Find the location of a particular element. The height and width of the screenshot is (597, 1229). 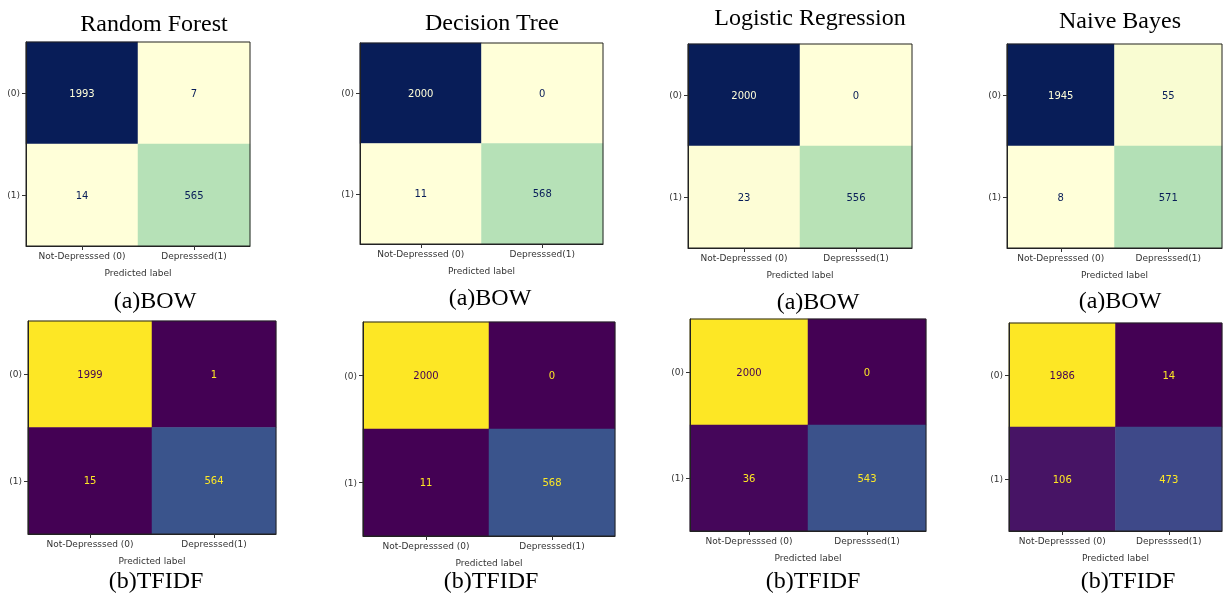

chart-title: Naive Bayes is located at coordinates (1120, 20).